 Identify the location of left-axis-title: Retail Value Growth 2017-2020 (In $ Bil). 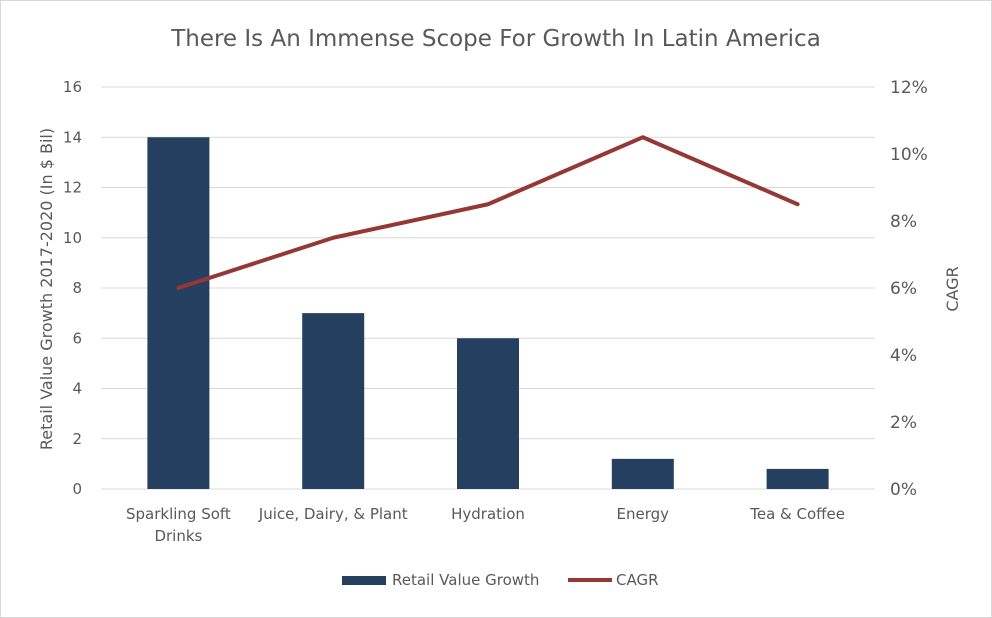
(46, 289).